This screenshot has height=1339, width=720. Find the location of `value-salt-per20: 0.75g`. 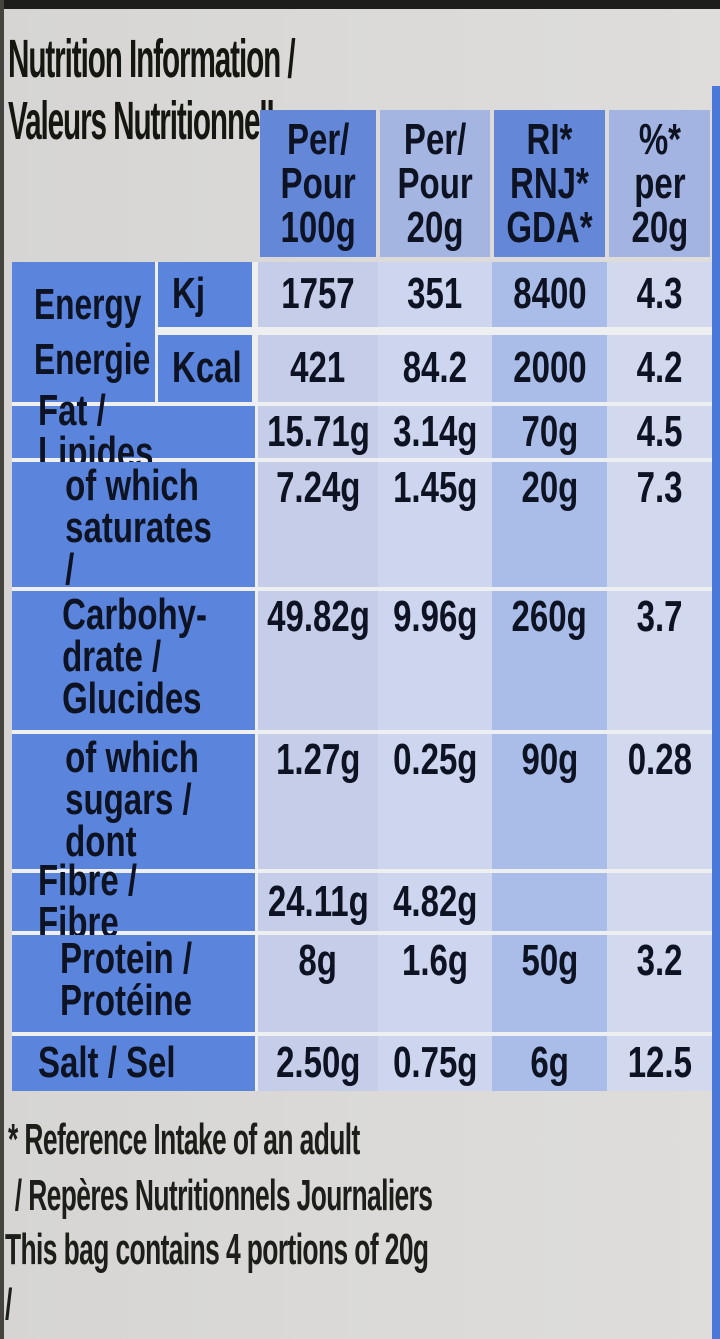

value-salt-per20: 0.75g is located at coordinates (435, 1063).